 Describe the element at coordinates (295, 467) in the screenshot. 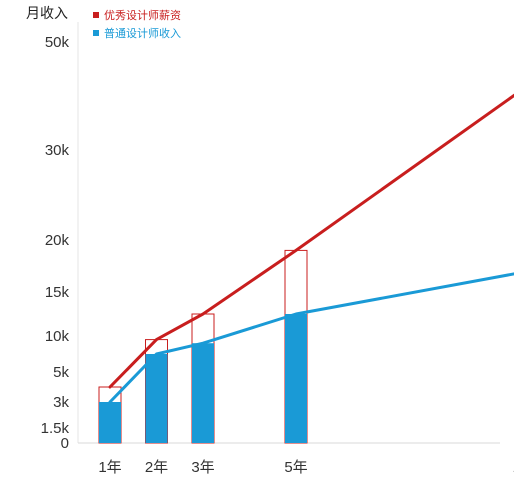

I see `x-tick-label: 5年` at that location.